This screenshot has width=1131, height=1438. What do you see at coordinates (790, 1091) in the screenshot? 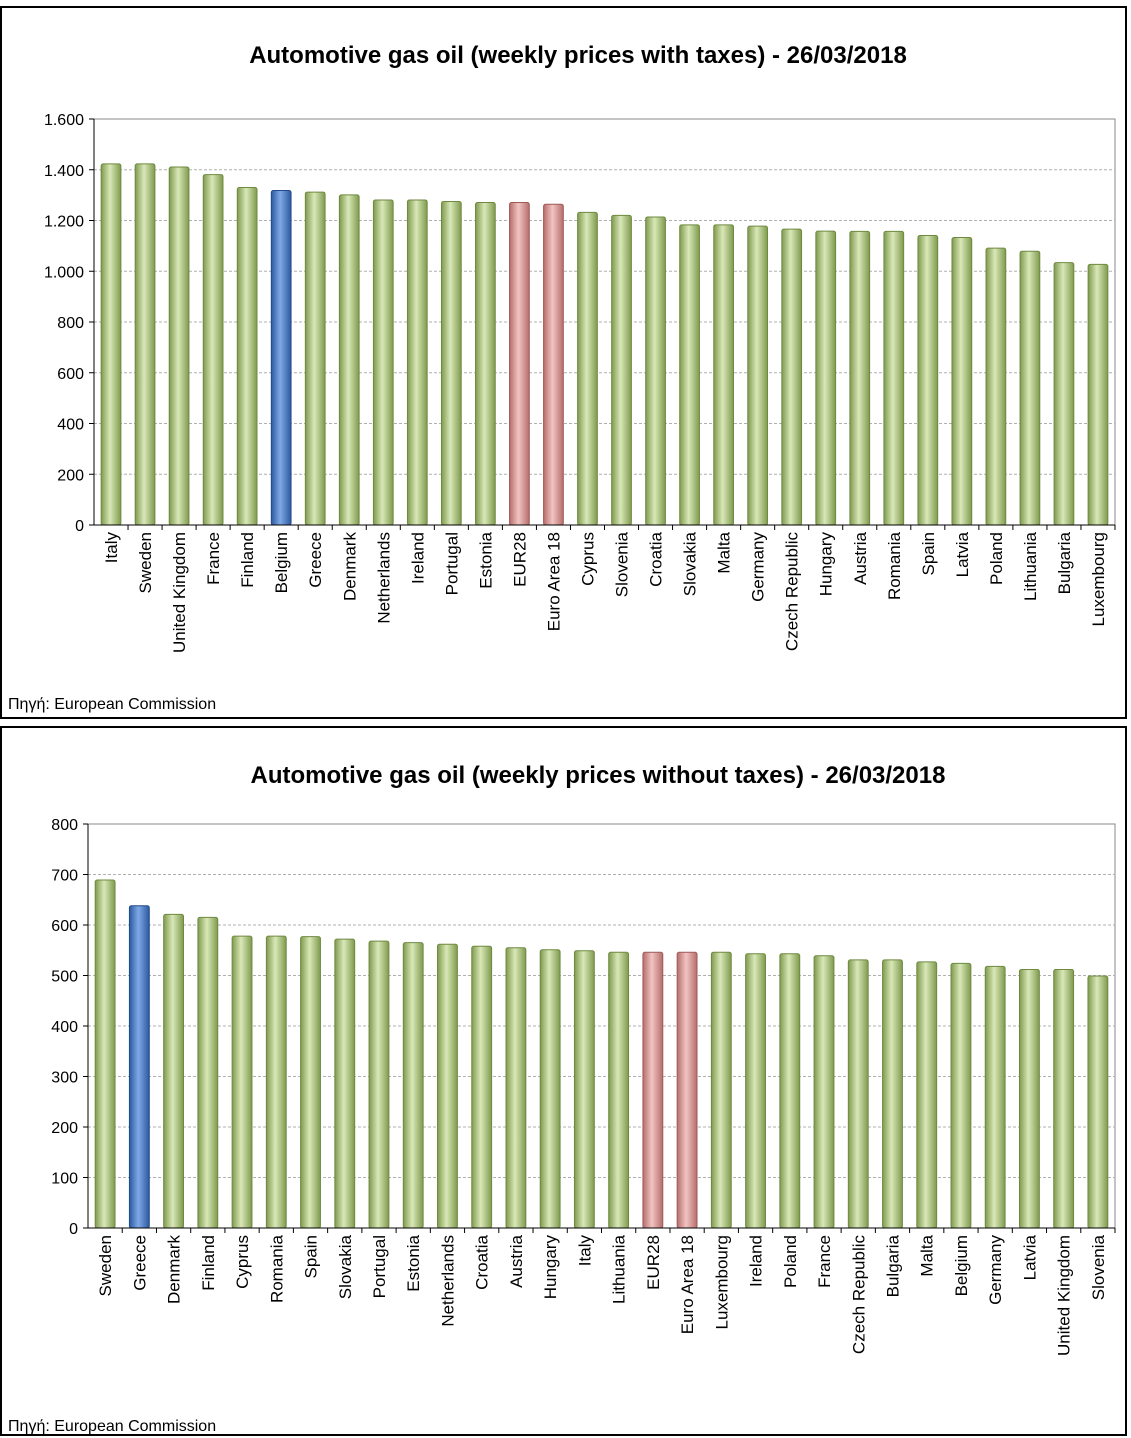
I see `bar-poland` at bounding box center [790, 1091].